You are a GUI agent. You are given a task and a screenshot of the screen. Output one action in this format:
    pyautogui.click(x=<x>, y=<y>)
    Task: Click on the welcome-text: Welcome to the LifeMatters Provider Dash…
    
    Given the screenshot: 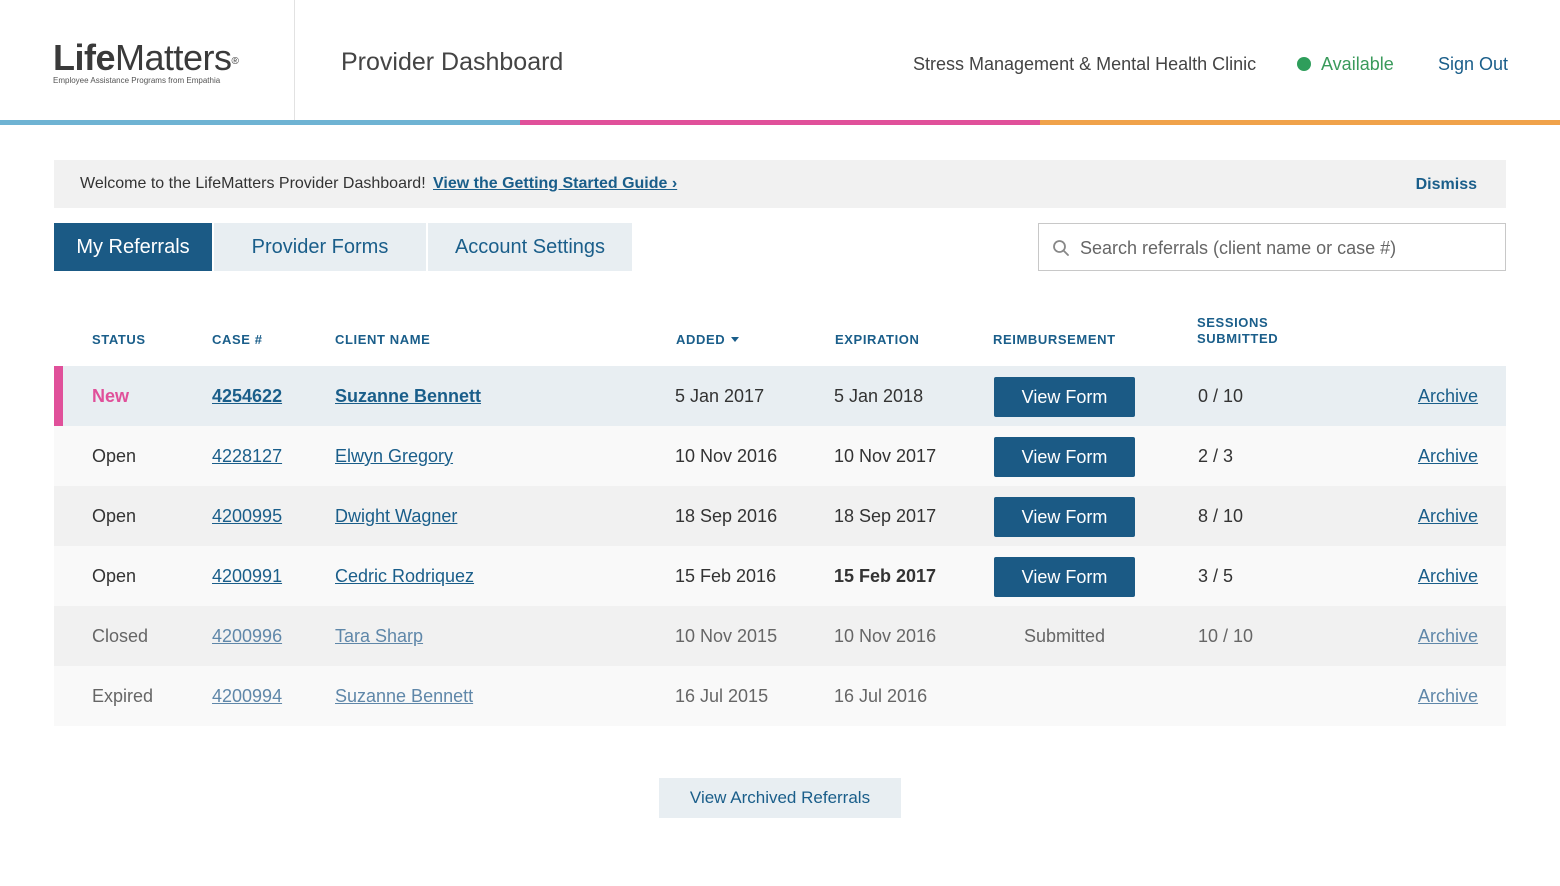 What is the action you would take?
    pyautogui.click(x=253, y=183)
    